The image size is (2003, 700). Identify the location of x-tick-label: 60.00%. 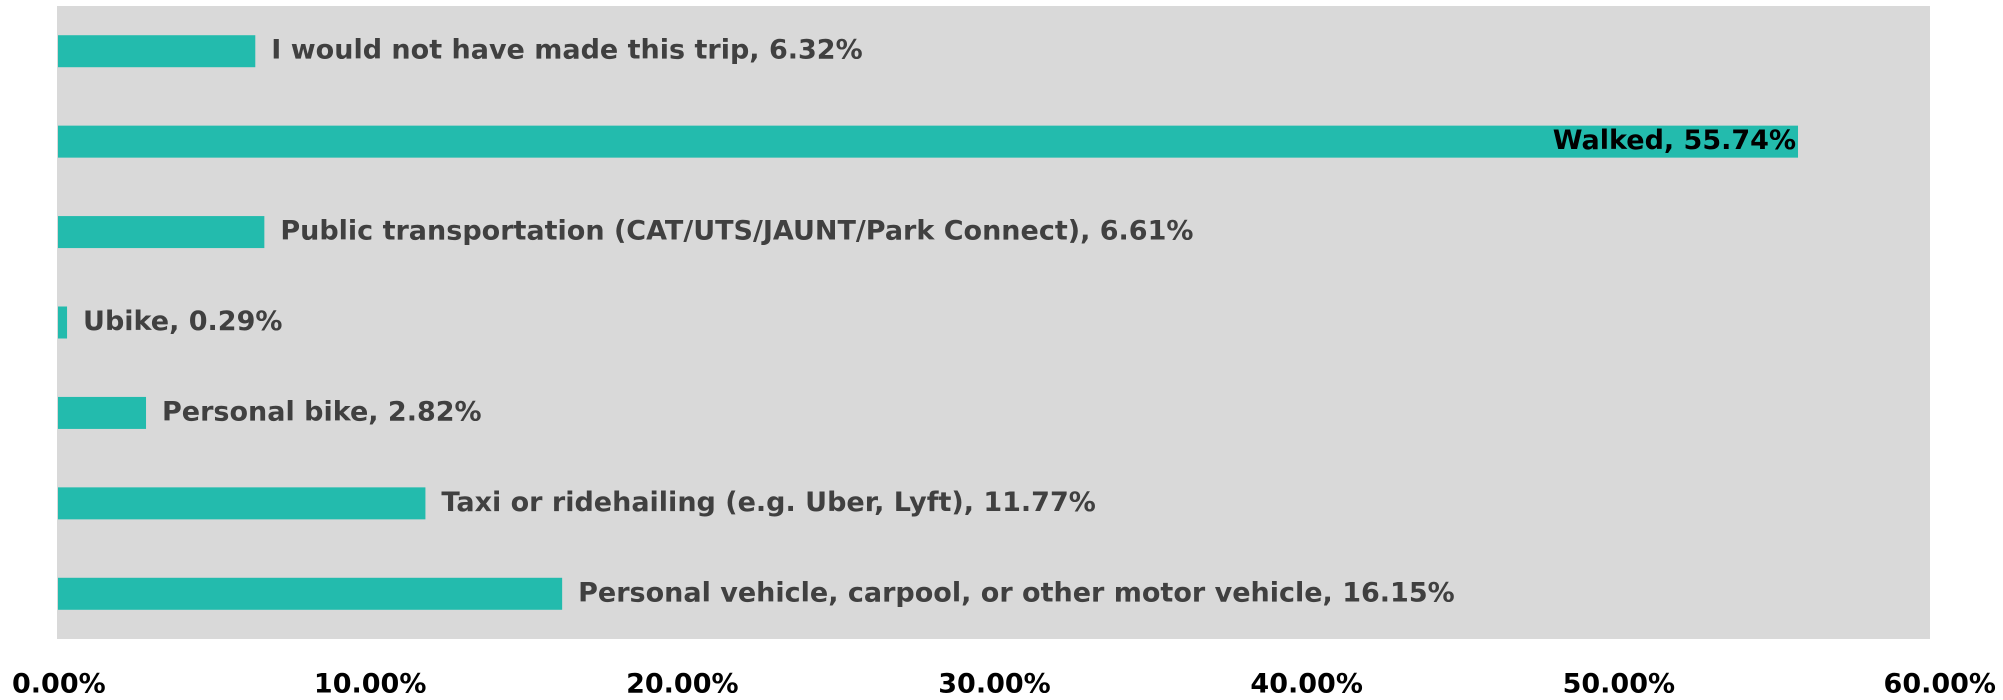
(1940, 684).